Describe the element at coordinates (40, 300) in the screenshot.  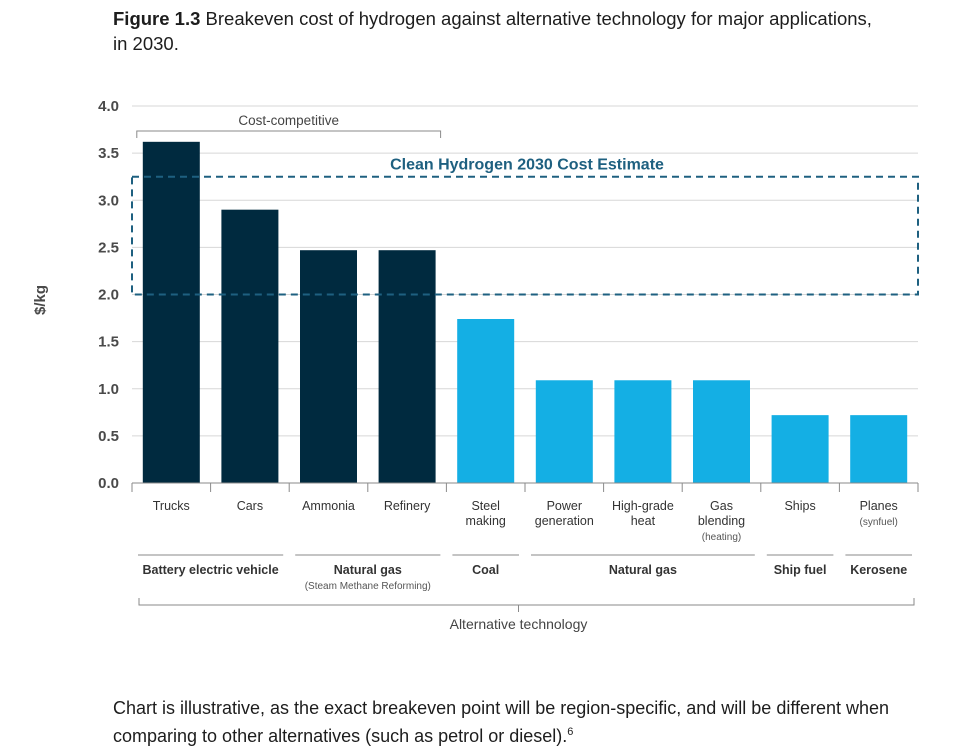
I see `y-axis-label: $/kg` at that location.